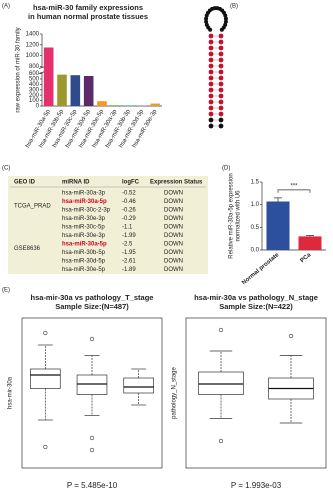 The image size is (333, 500). I want to click on logfc: -1.89, so click(129, 270).